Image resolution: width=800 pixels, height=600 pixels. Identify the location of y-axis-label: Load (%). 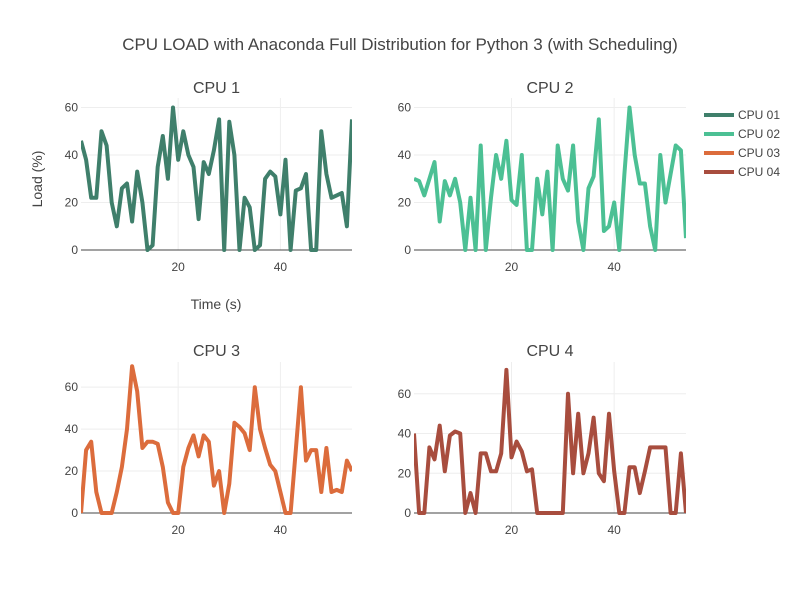
(37, 179).